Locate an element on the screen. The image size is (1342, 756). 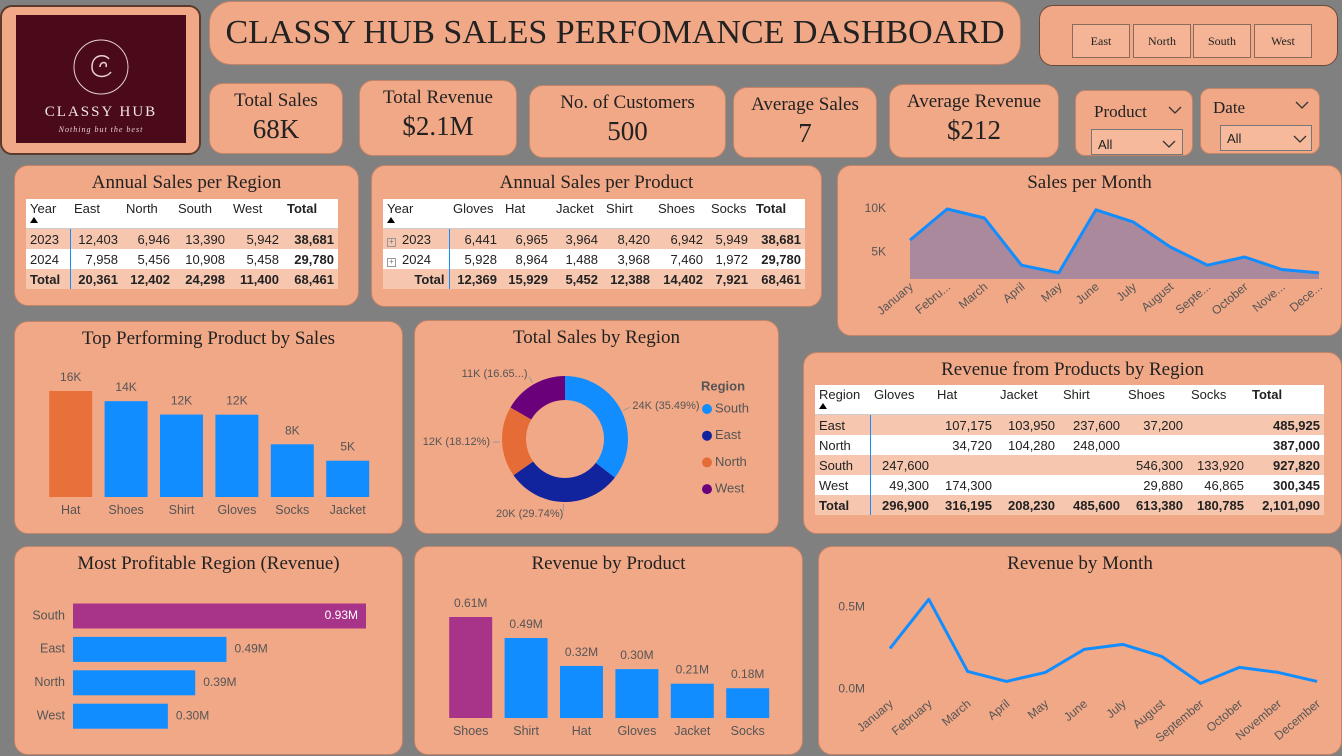
region-button: East is located at coordinates (1101, 41).